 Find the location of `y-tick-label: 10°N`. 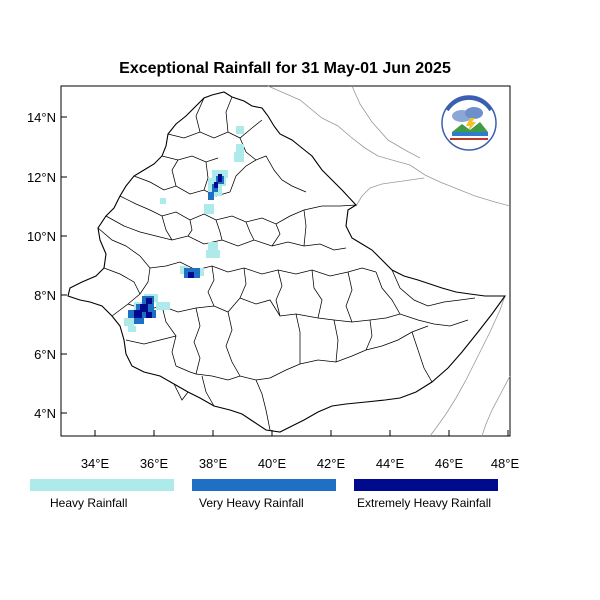

y-tick-label: 10°N is located at coordinates (41, 236).